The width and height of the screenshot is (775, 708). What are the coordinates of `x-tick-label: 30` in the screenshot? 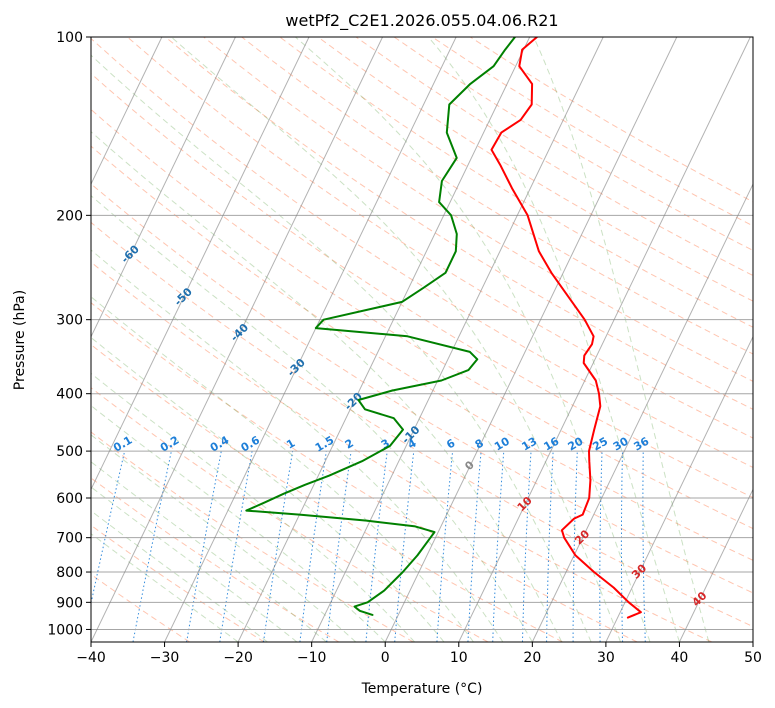 It's located at (606, 658).